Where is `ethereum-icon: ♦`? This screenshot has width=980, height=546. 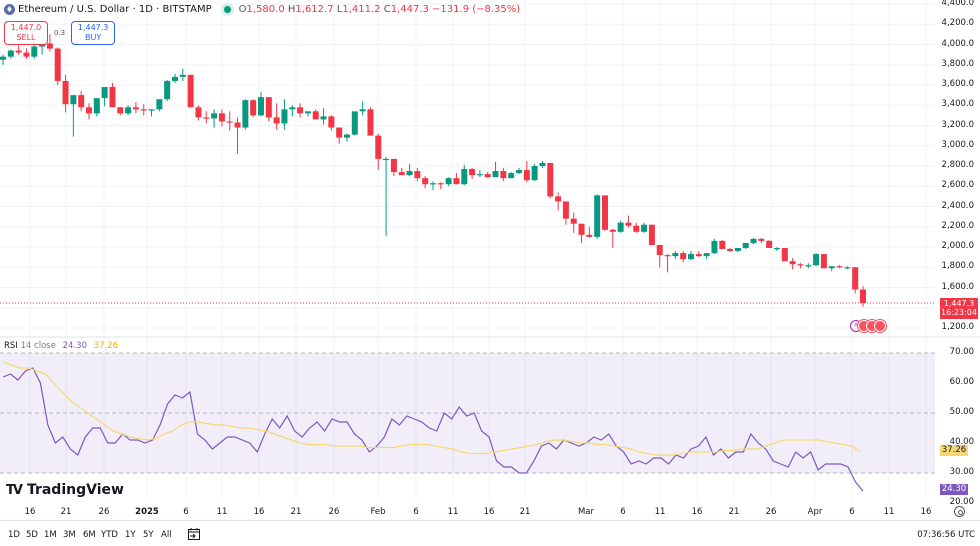 ethereum-icon: ♦ is located at coordinates (9, 9).